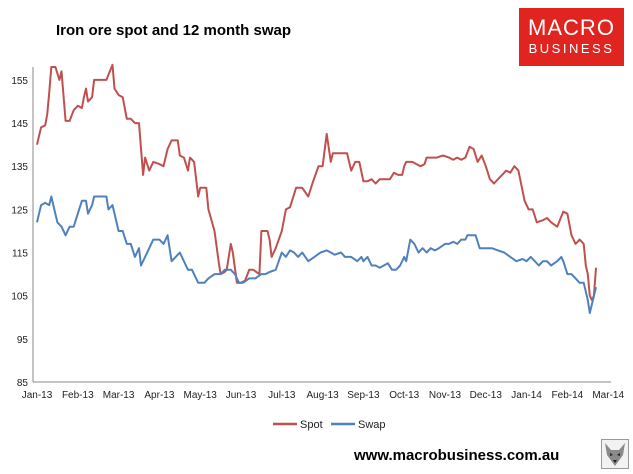 The height and width of the screenshot is (474, 633). I want to click on legend-spot-label: Spot, so click(311, 425).